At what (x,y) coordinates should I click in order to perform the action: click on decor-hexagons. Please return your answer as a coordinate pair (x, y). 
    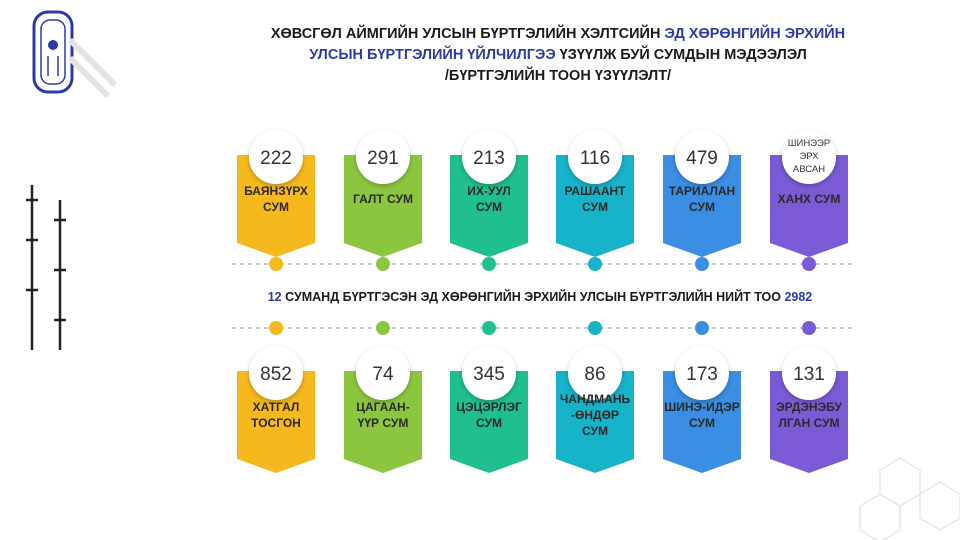
    Looking at the image, I should click on (909, 498).